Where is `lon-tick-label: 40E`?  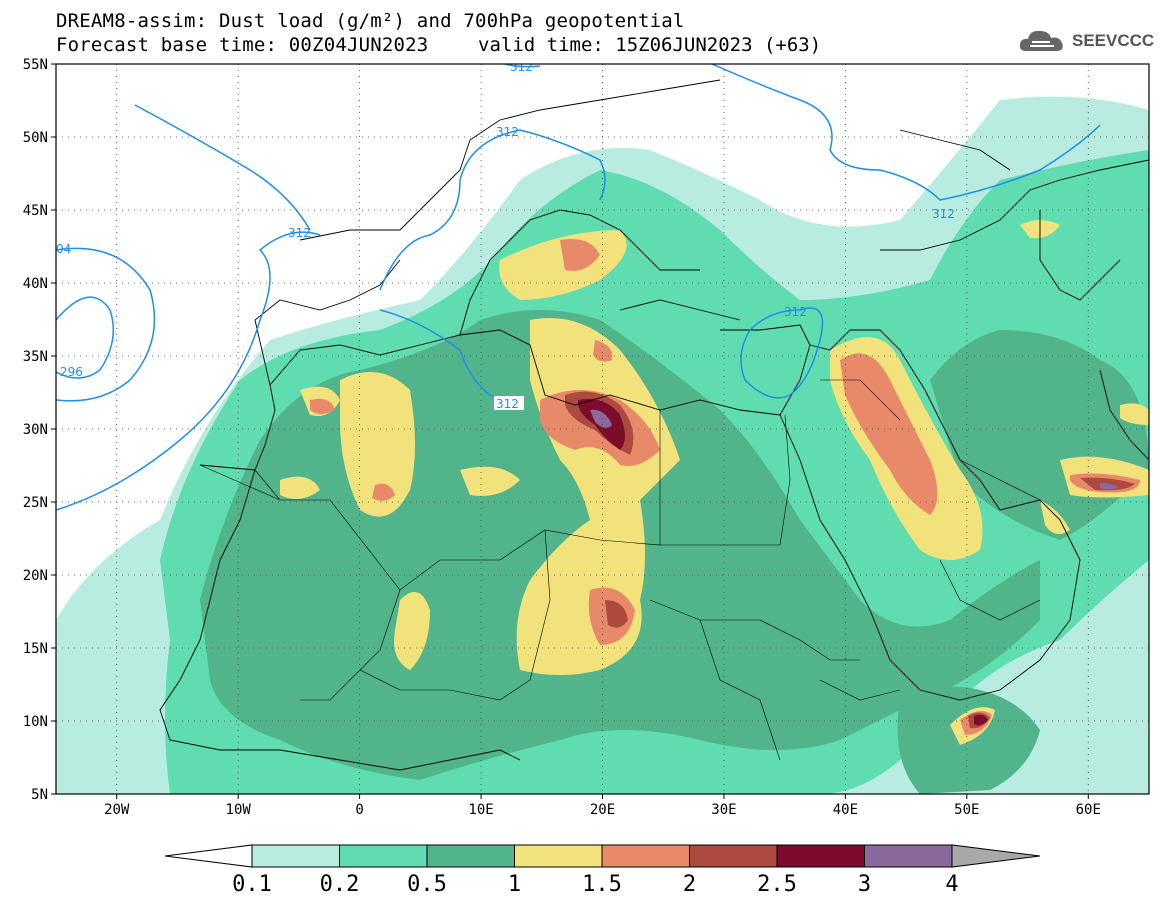 lon-tick-label: 40E is located at coordinates (845, 810).